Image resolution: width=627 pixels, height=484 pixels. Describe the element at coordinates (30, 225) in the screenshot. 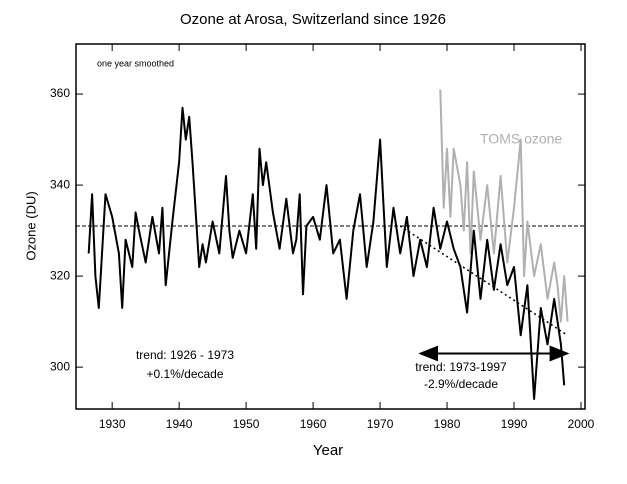

I see `y-axis-label: Ozone (DU)` at that location.